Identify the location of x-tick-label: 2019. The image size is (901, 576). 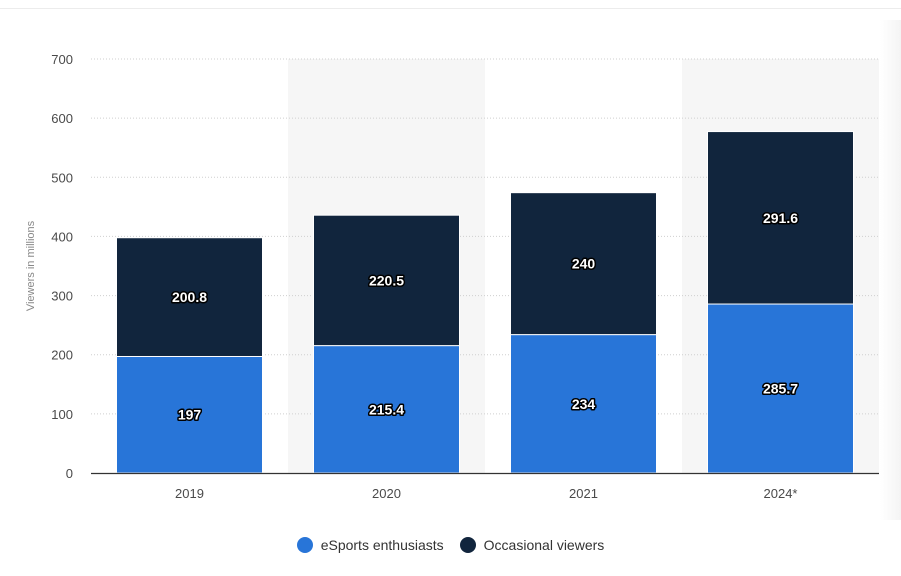
(189, 493).